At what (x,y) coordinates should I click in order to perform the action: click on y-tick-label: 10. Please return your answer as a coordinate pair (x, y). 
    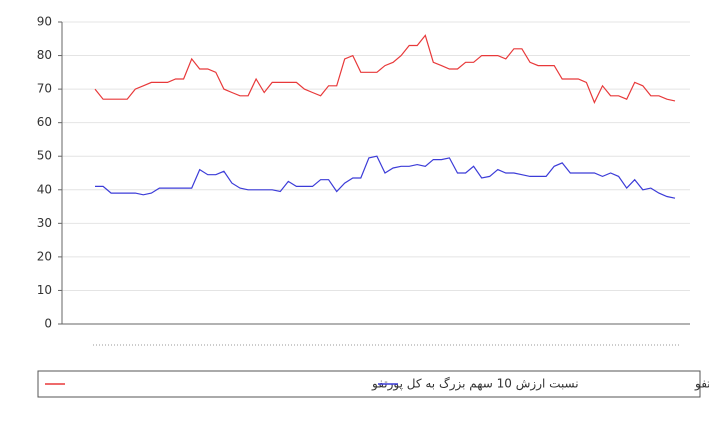
    Looking at the image, I should click on (44, 290).